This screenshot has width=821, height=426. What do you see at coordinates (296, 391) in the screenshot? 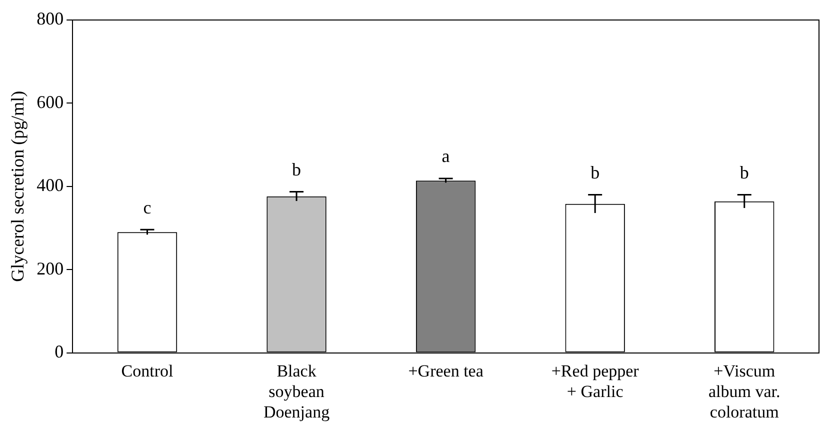
I see `x-tick-label: Black soybean Doenjang` at bounding box center [296, 391].